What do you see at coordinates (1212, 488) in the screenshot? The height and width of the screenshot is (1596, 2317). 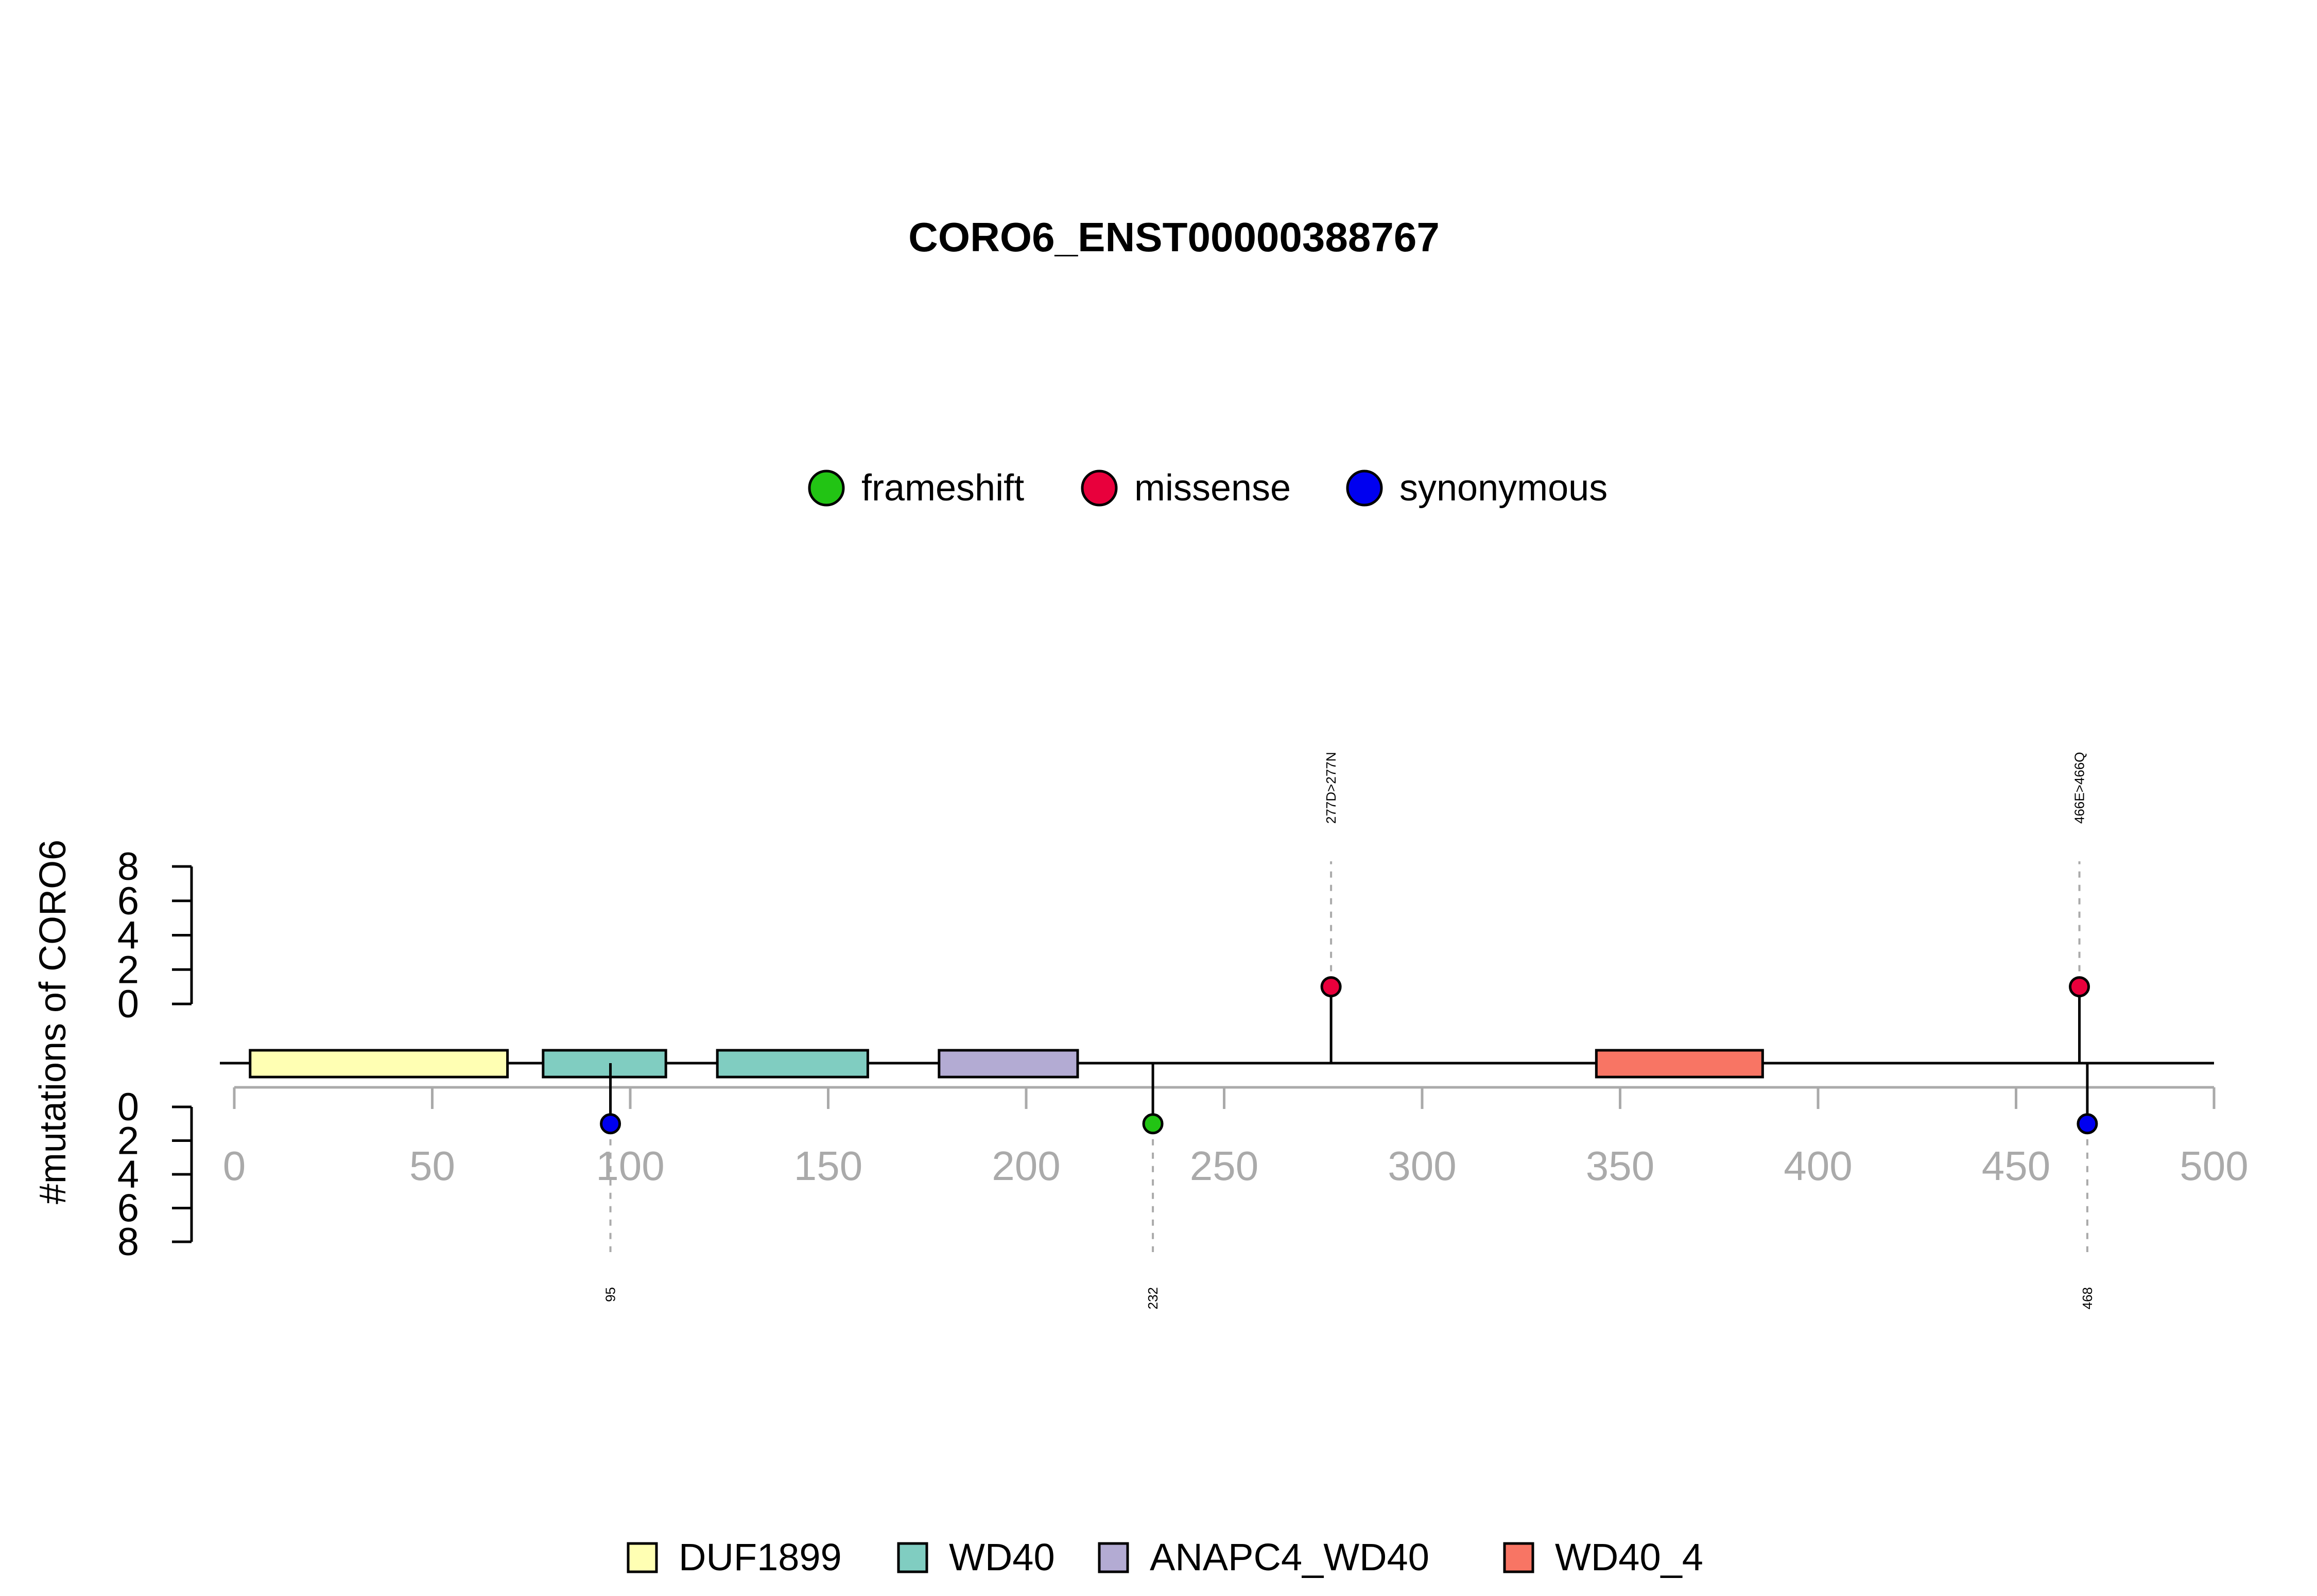 I see `legend-missense-label: missense` at bounding box center [1212, 488].